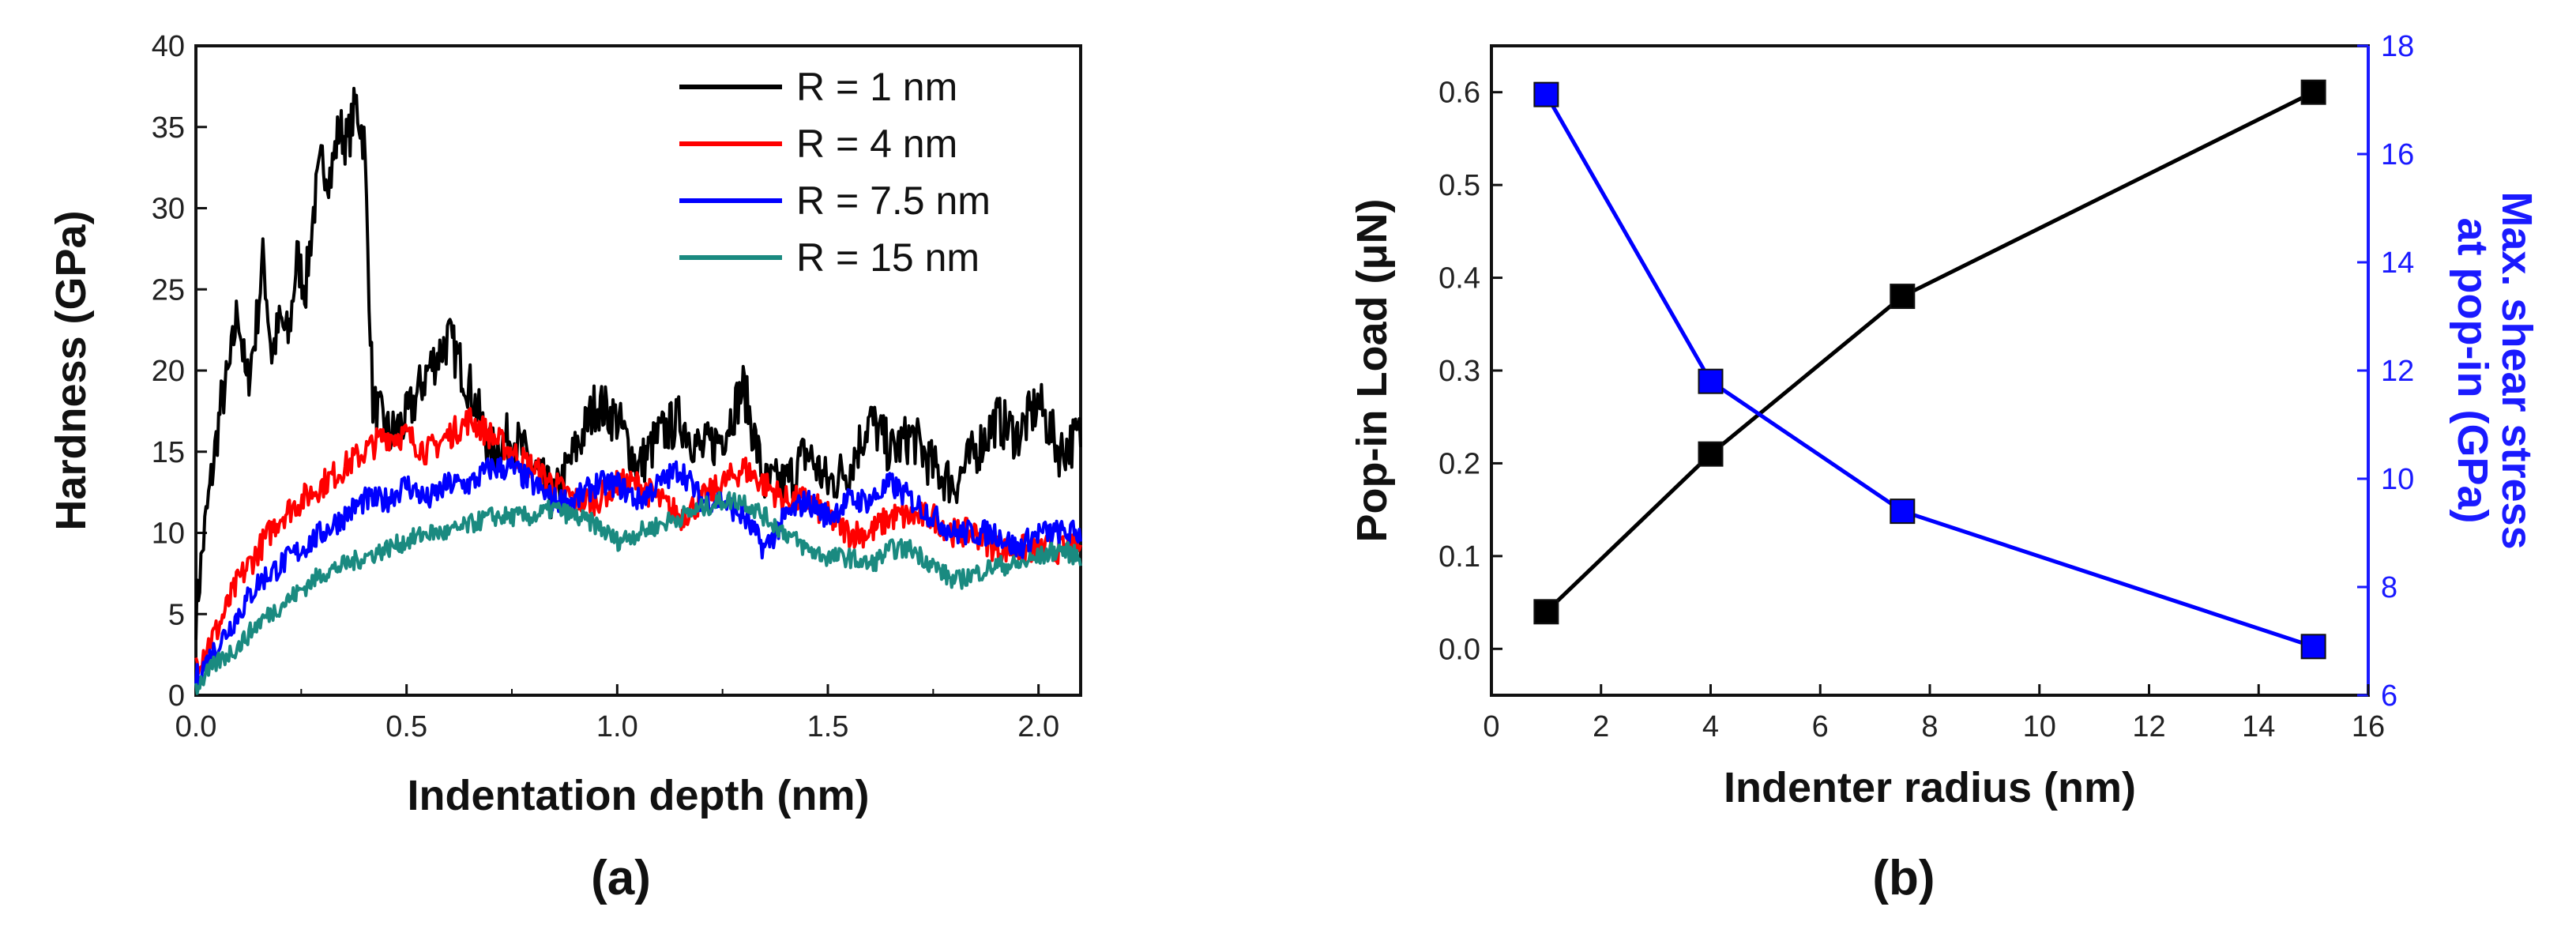 This screenshot has height=937, width=2576. What do you see at coordinates (406, 726) in the screenshot?
I see `panel-a-x-tick-label: 0.5` at bounding box center [406, 726].